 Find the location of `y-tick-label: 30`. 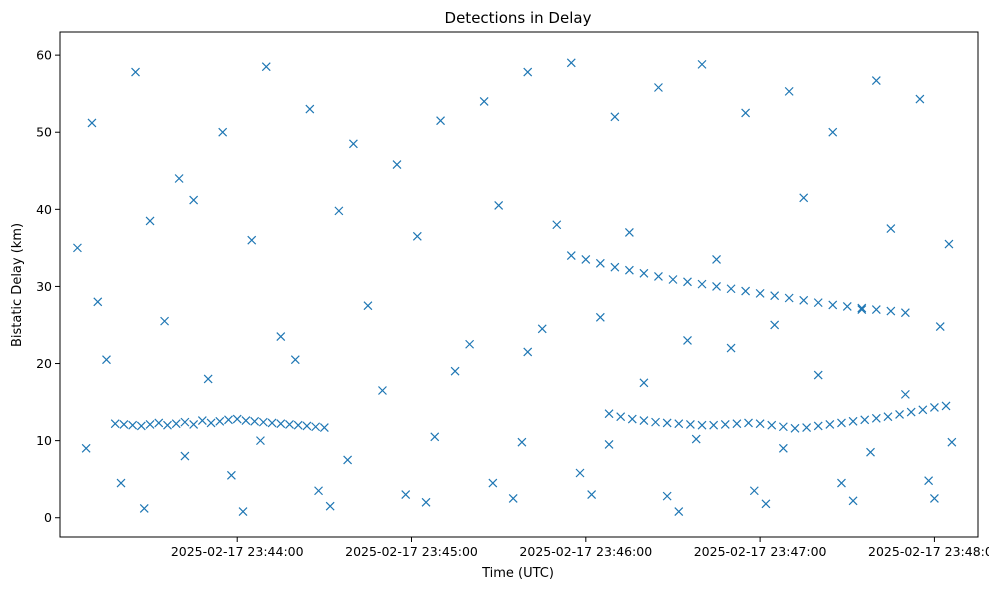

y-tick-label: 30 is located at coordinates (44, 286).